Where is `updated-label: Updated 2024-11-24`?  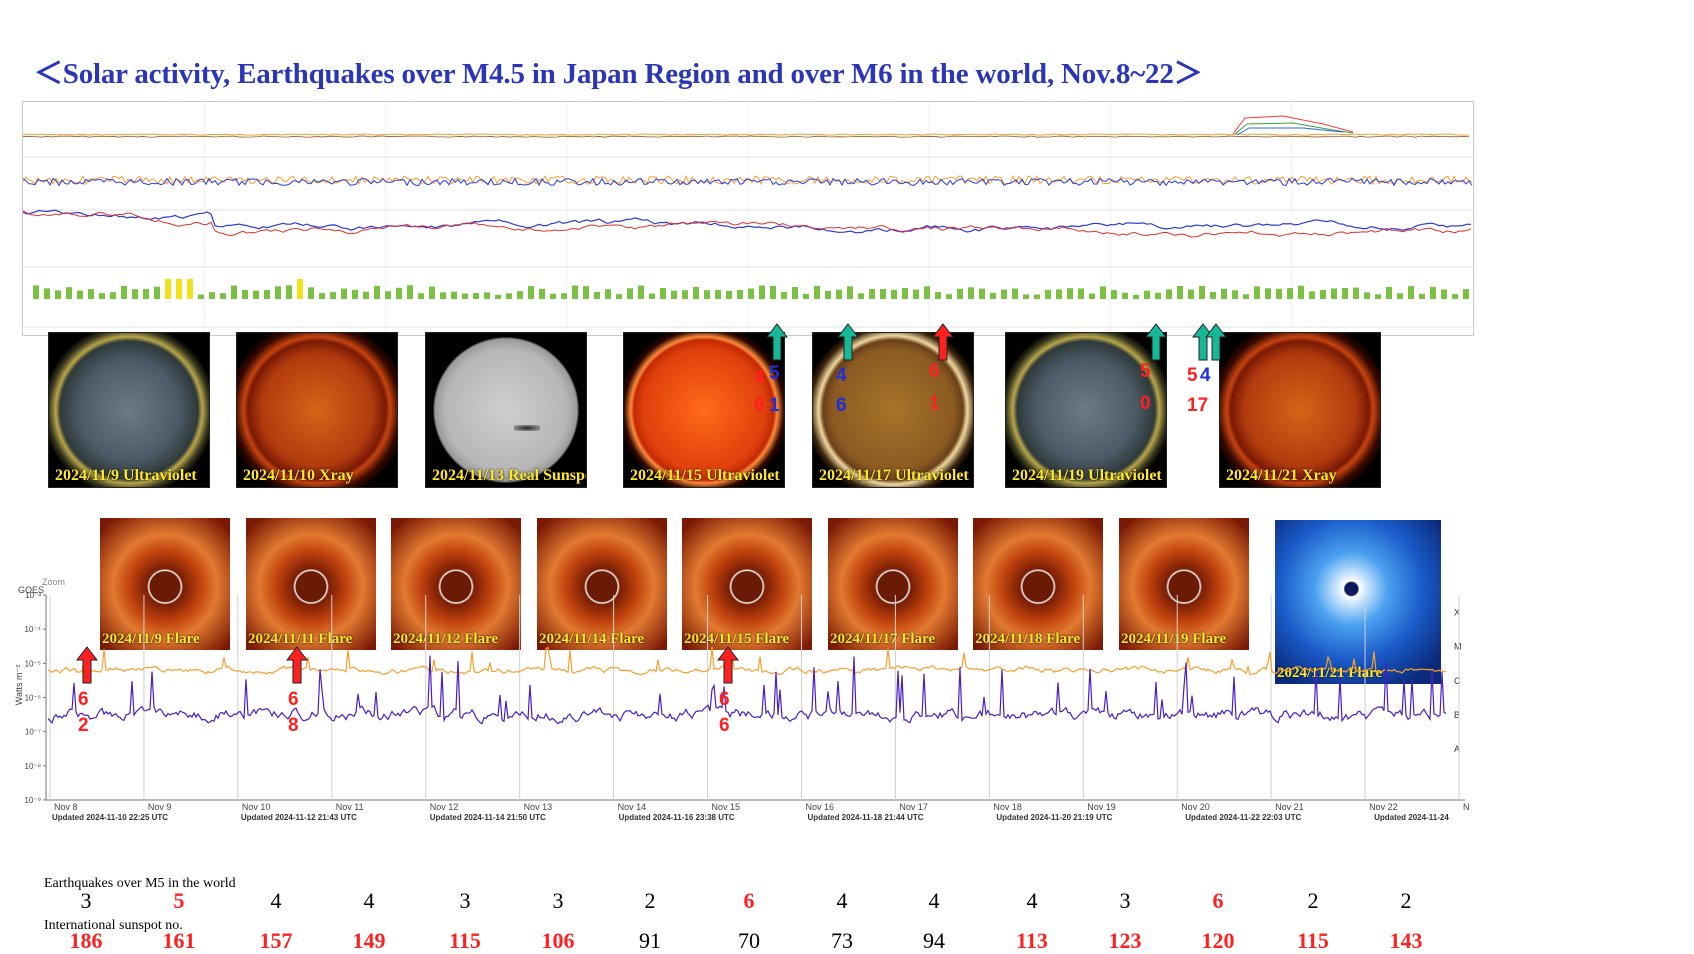
updated-label: Updated 2024-11-24 is located at coordinates (1411, 817).